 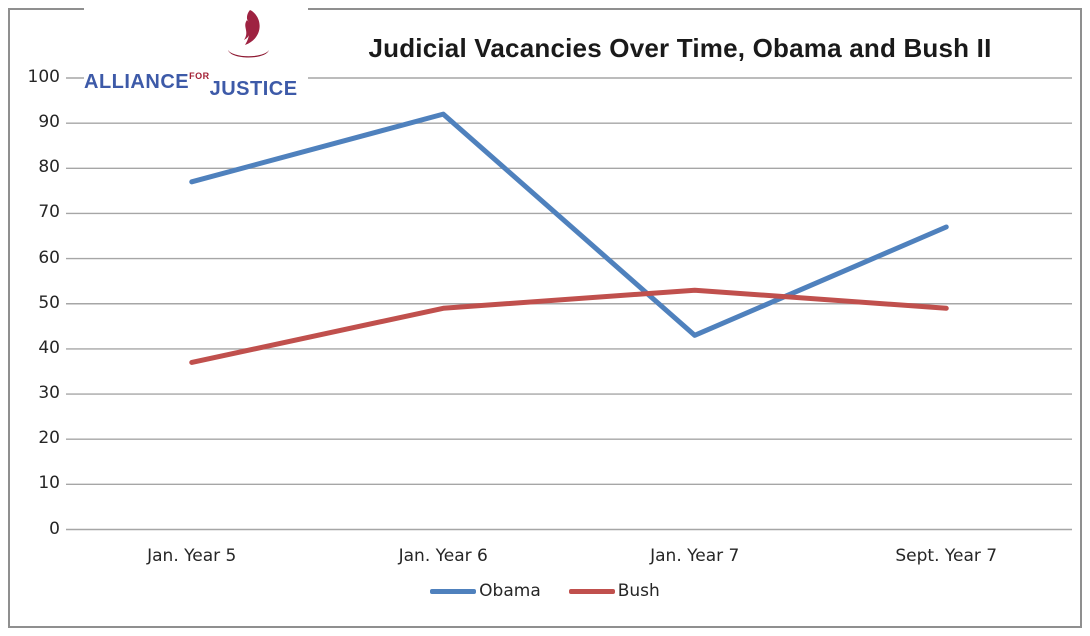 I want to click on legend-label: Obama, so click(x=510, y=591).